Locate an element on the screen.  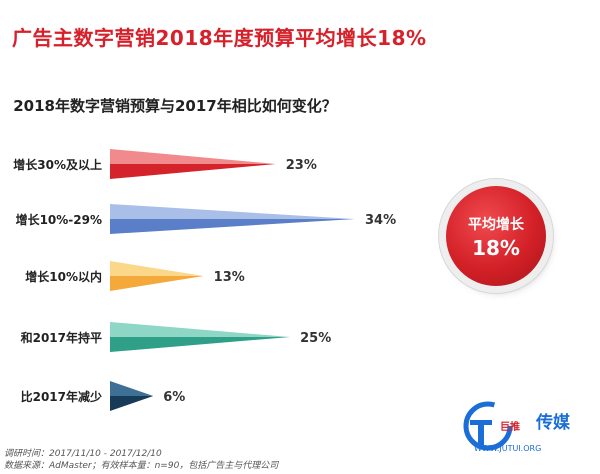
average-growth-badge: 平均增长 18% is located at coordinates (496, 236).